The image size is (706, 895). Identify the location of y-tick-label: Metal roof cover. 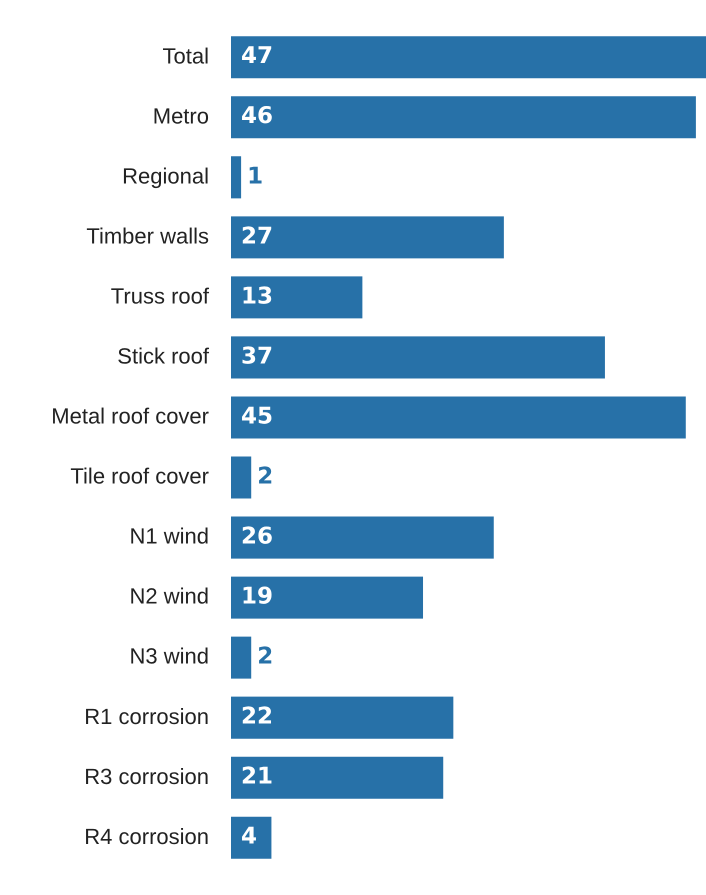
(130, 416).